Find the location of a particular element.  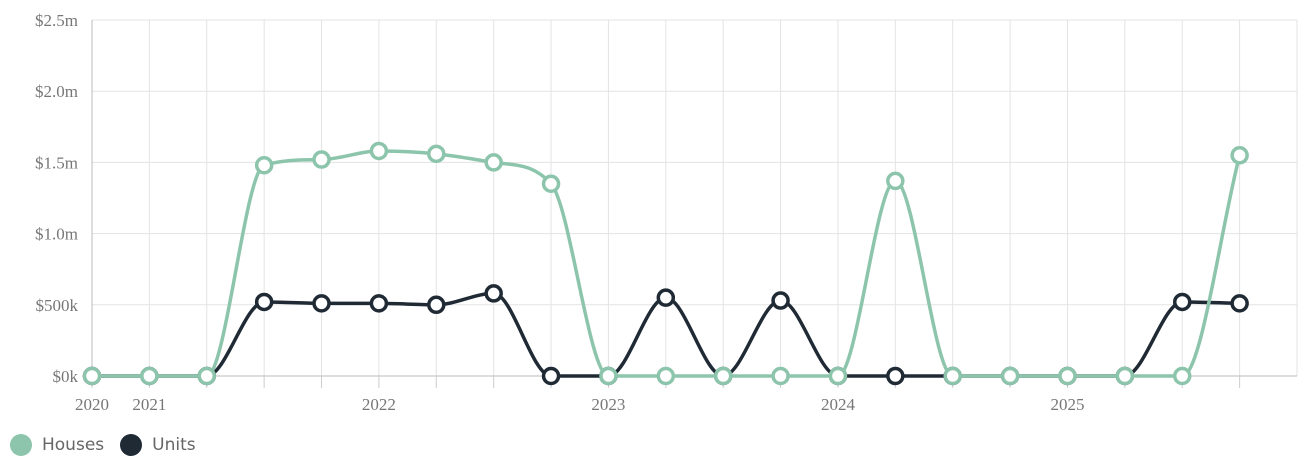

y-tick-label: $1.5m is located at coordinates (56, 162).